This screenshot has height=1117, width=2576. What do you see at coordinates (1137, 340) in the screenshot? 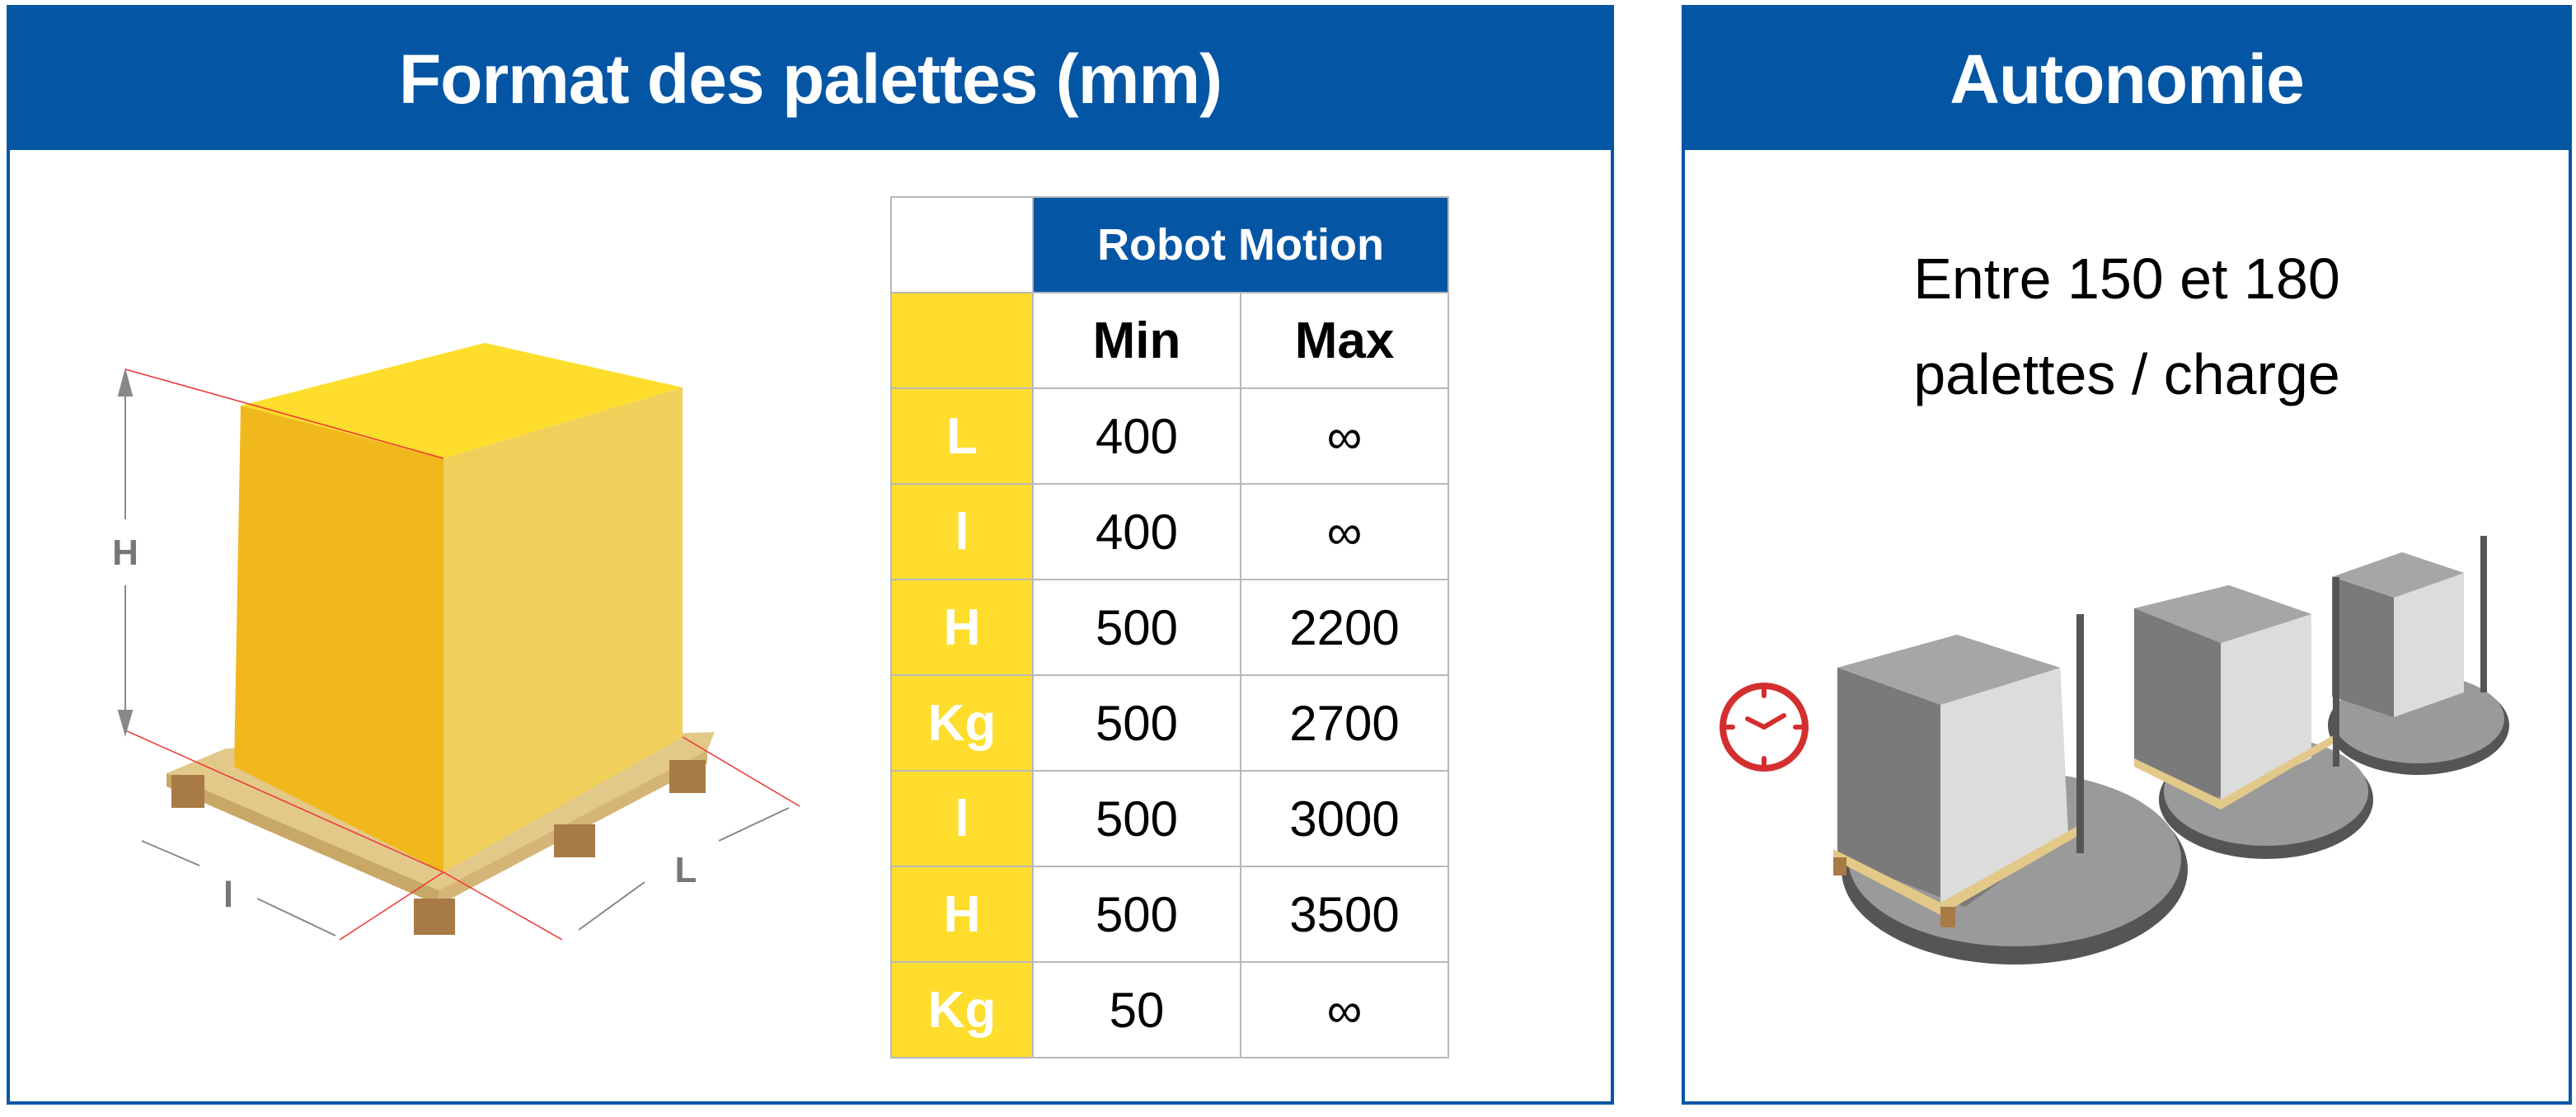
I see `min-column-header: Min` at bounding box center [1137, 340].